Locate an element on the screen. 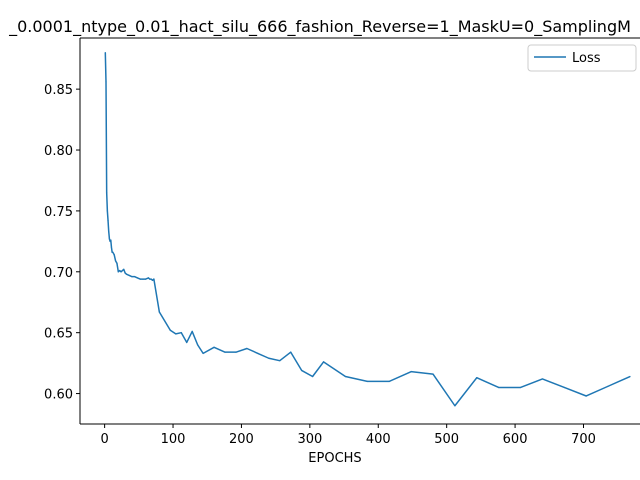  y-tick-label: 0.75 is located at coordinates (58, 212).